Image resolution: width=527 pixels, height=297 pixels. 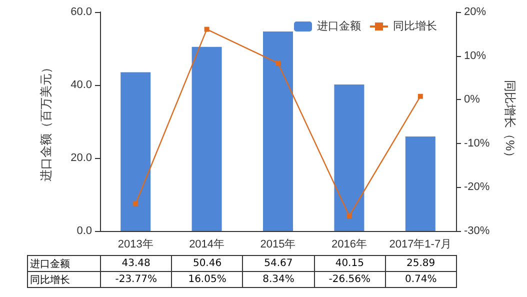 What do you see at coordinates (81, 12) in the screenshot?
I see `y-tick-label: 60.0` at bounding box center [81, 12].